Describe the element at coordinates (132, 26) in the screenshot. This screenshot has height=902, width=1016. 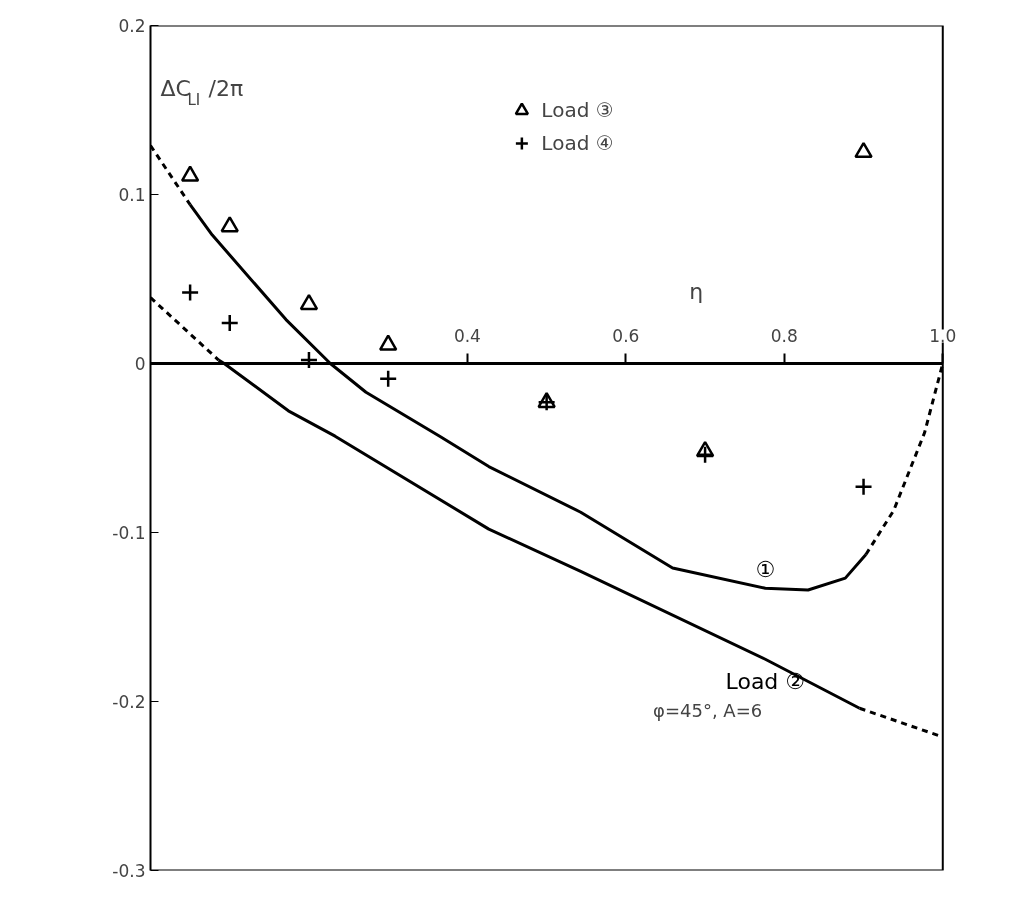
I see `y-tick-label: 0.2` at that location.